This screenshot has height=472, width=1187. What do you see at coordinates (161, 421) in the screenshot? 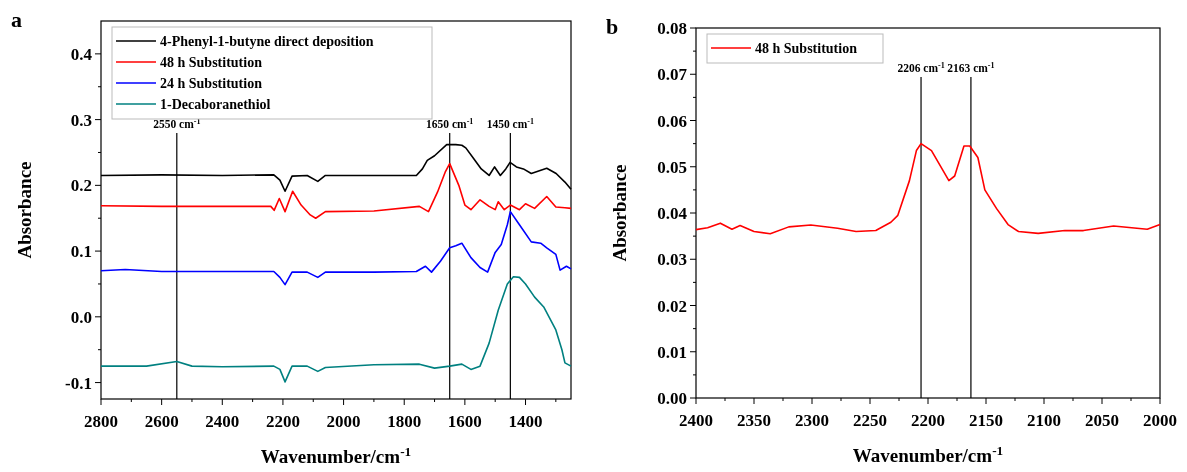
I see `x-tick-label: 2600` at bounding box center [161, 421].